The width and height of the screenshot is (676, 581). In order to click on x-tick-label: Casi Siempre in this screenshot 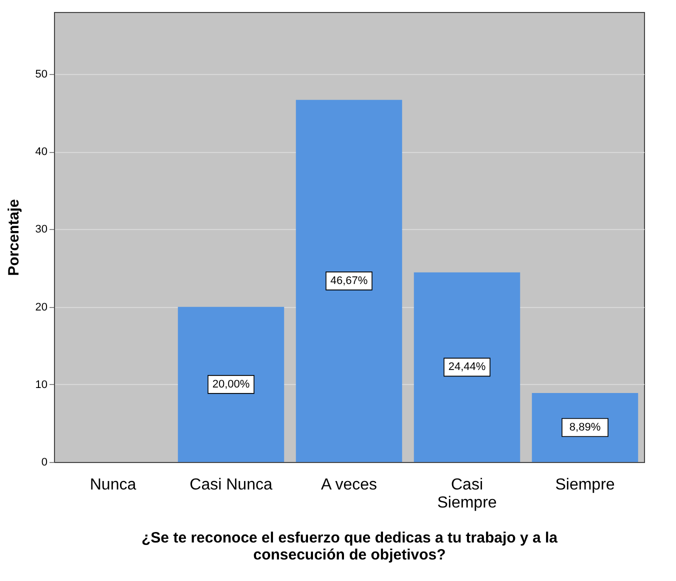, I will do `click(467, 494)`.